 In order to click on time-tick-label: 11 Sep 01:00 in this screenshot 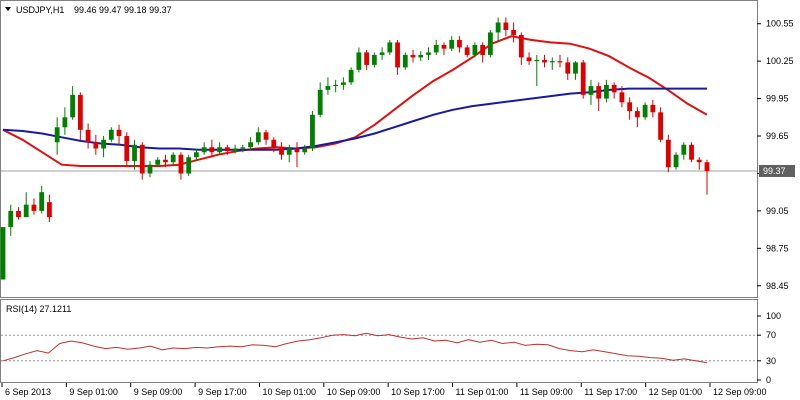, I will do `click(482, 392)`.